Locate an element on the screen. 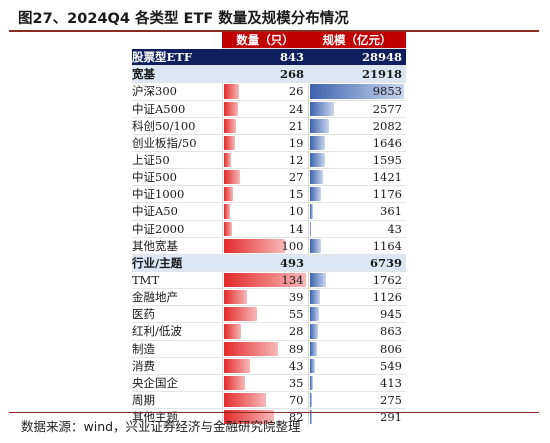  title-divider is located at coordinates (274, 31).